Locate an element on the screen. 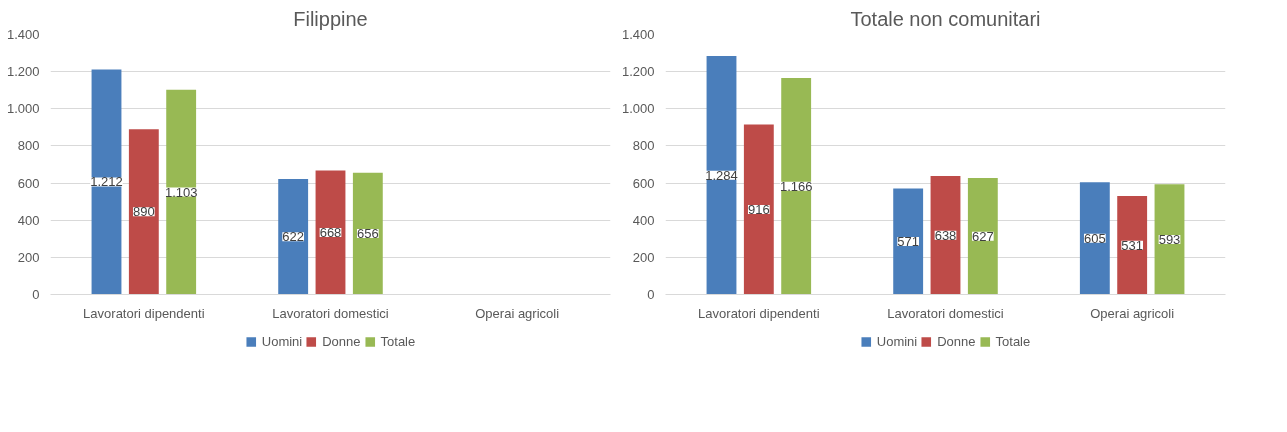 The height and width of the screenshot is (432, 1287). data-label: 668 is located at coordinates (330, 232).